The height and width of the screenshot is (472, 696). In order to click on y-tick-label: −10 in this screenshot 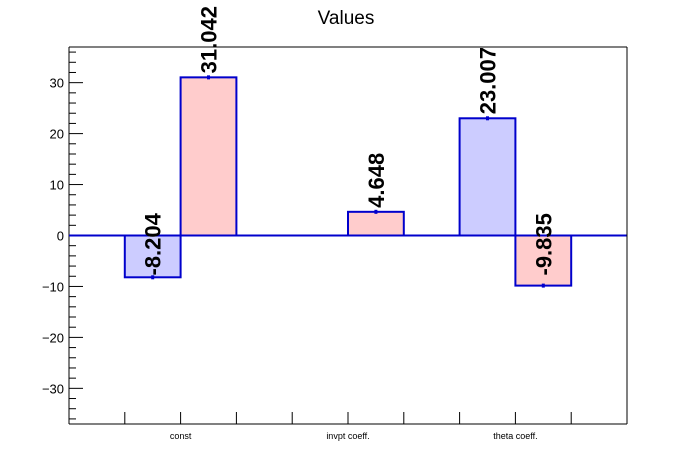, I will do `click(53, 286)`.